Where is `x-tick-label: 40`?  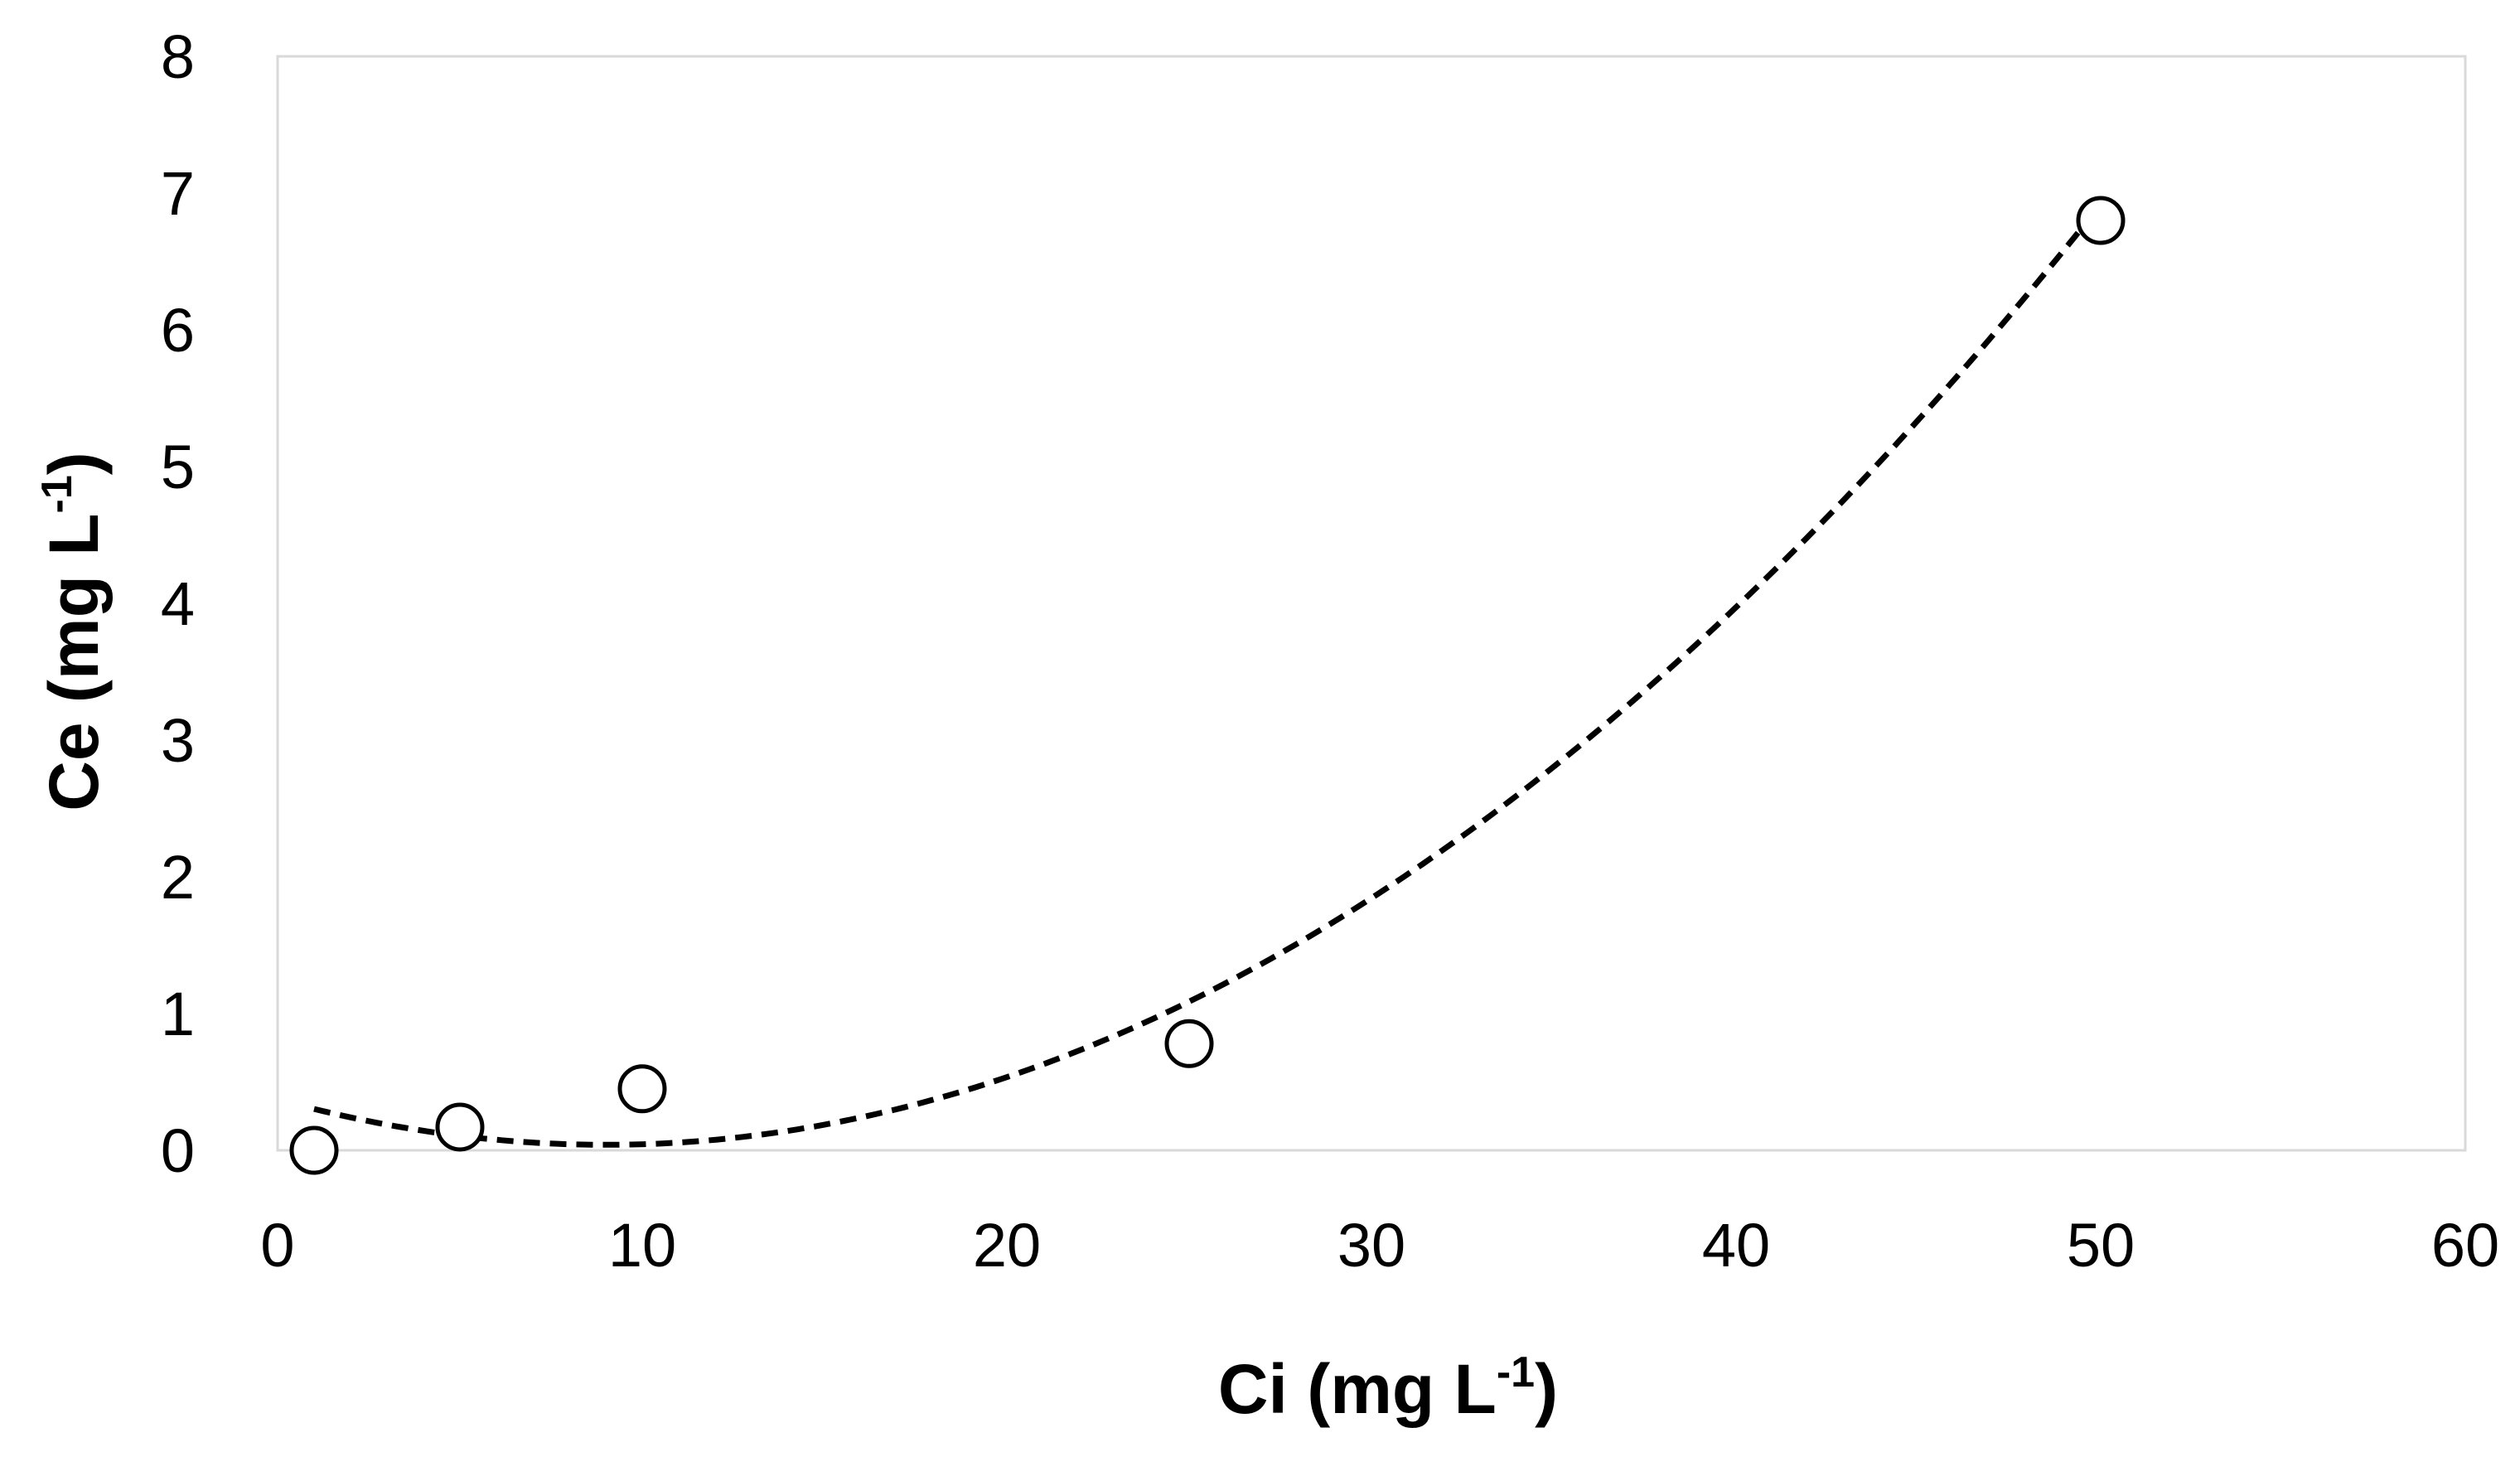
x-tick-label: 40 is located at coordinates (1736, 1245).